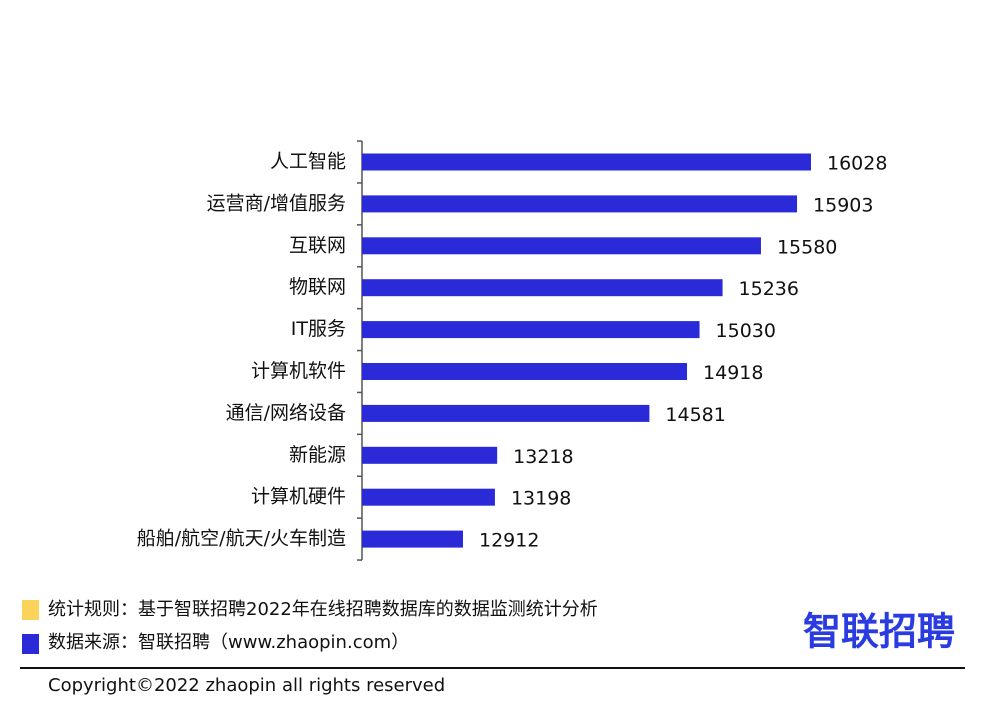 The image size is (985, 724). Describe the element at coordinates (318, 329) in the screenshot. I see `category-label: IT服务` at that location.